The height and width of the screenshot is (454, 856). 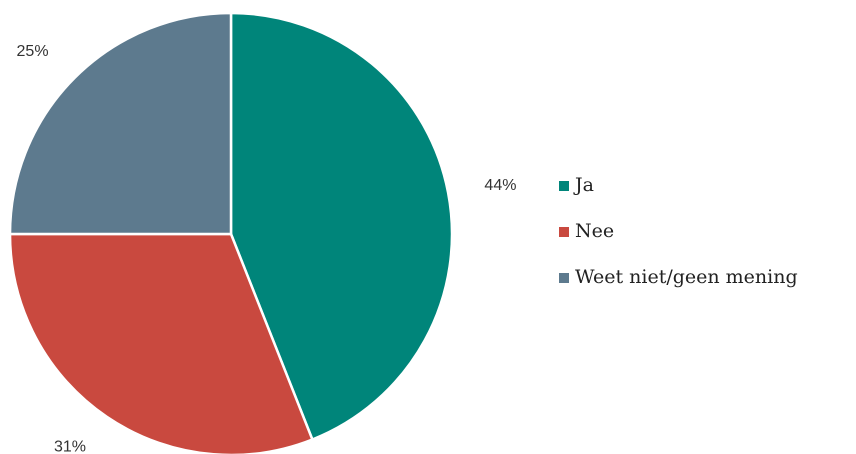 What do you see at coordinates (583, 185) in the screenshot?
I see `legend-label-1: Ja` at bounding box center [583, 185].